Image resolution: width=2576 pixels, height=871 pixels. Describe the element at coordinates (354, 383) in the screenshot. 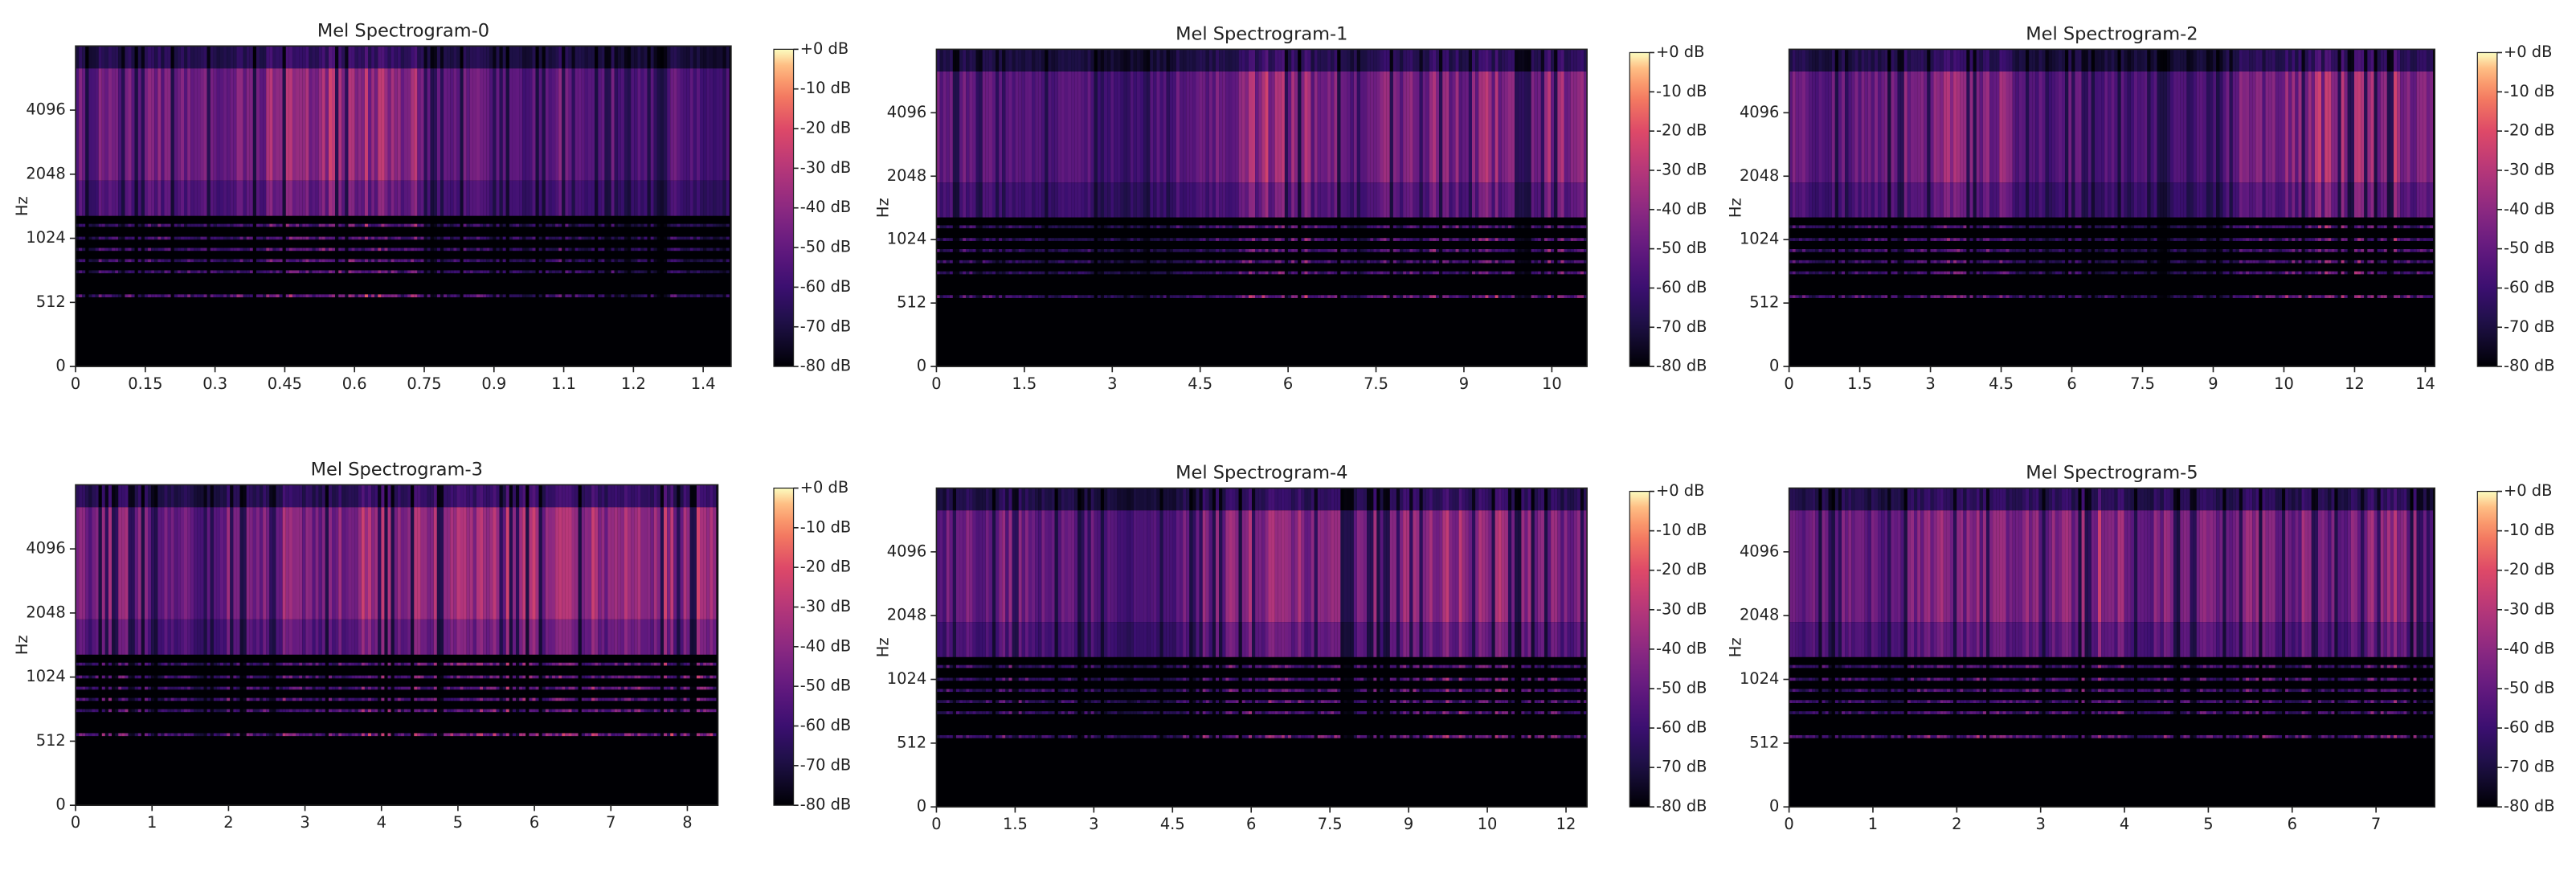

I see `x-tick-label: 0.6` at that location.